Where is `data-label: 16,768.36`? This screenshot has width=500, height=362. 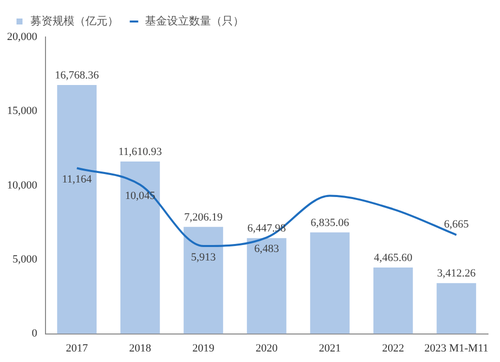
data-label: 16,768.36 is located at coordinates (77, 75).